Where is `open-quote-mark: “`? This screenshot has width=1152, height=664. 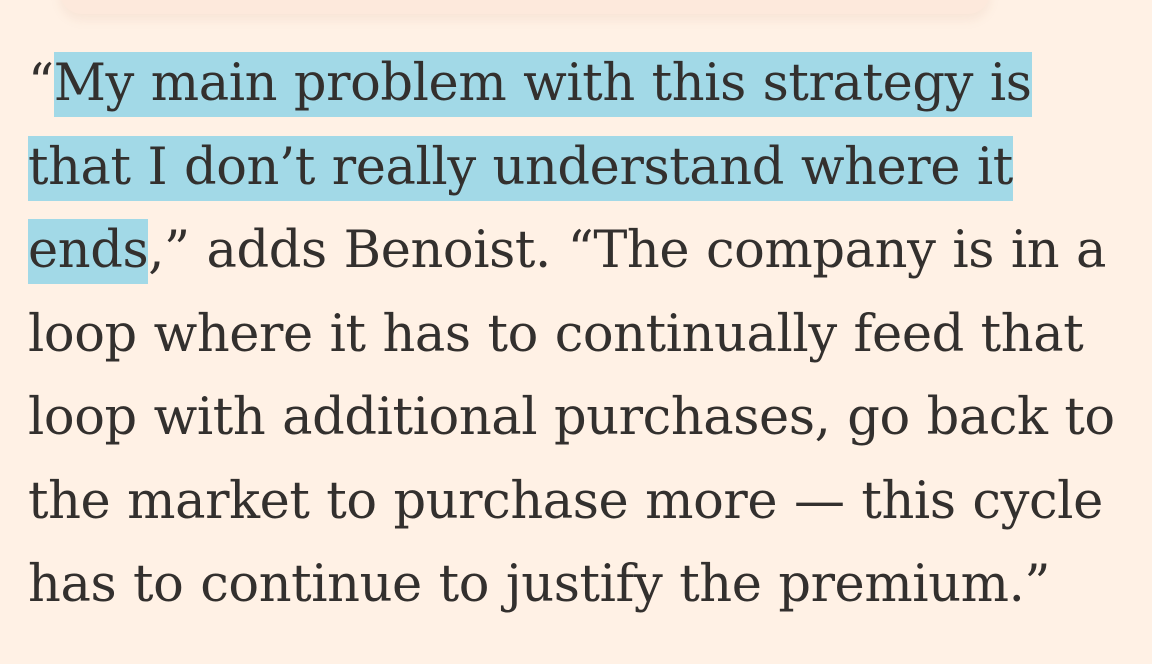
open-quote-mark: “ is located at coordinates (41, 83).